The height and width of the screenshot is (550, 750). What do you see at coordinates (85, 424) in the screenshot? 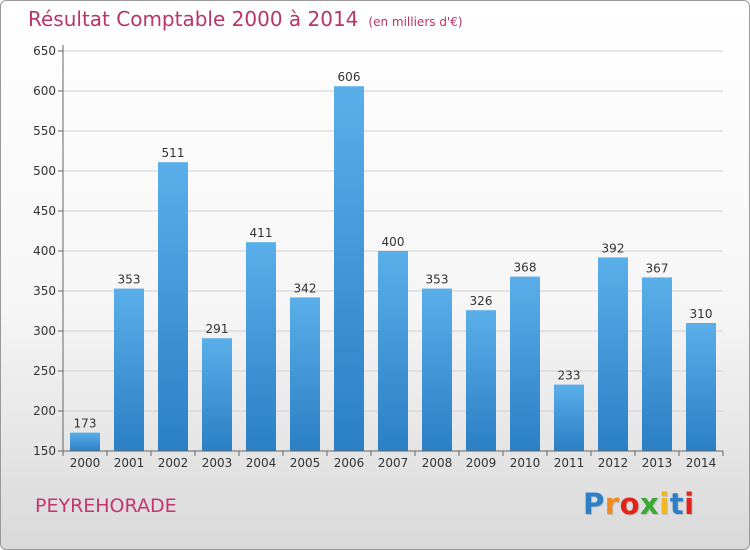
I see `value-label: 173` at bounding box center [85, 424].